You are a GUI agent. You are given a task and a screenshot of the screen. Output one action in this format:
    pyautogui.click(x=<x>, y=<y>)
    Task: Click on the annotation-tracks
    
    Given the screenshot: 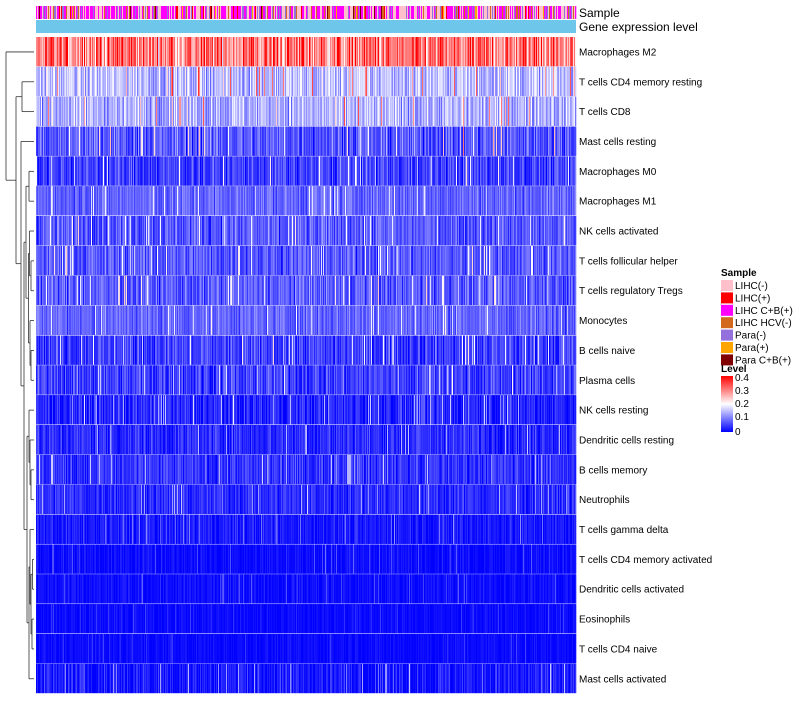 What is the action you would take?
    pyautogui.click(x=306, y=19)
    